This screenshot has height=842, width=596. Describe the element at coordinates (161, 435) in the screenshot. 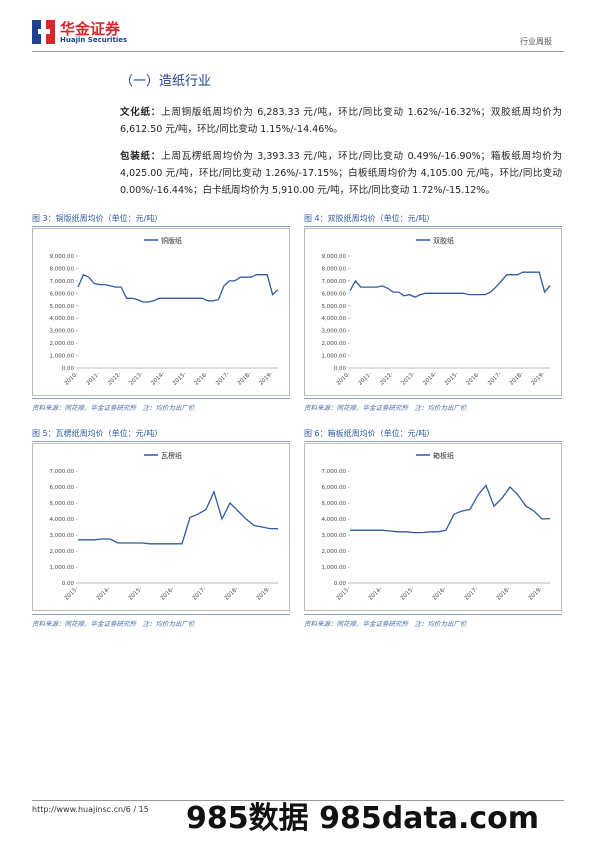

I see `caption: 图 5：瓦楞纸周均价（单位：元/吨）` at that location.